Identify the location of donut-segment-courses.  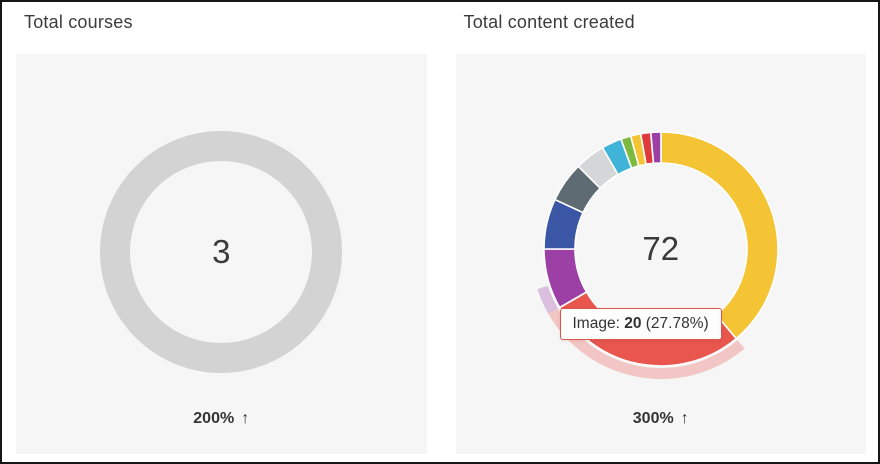
(221, 252).